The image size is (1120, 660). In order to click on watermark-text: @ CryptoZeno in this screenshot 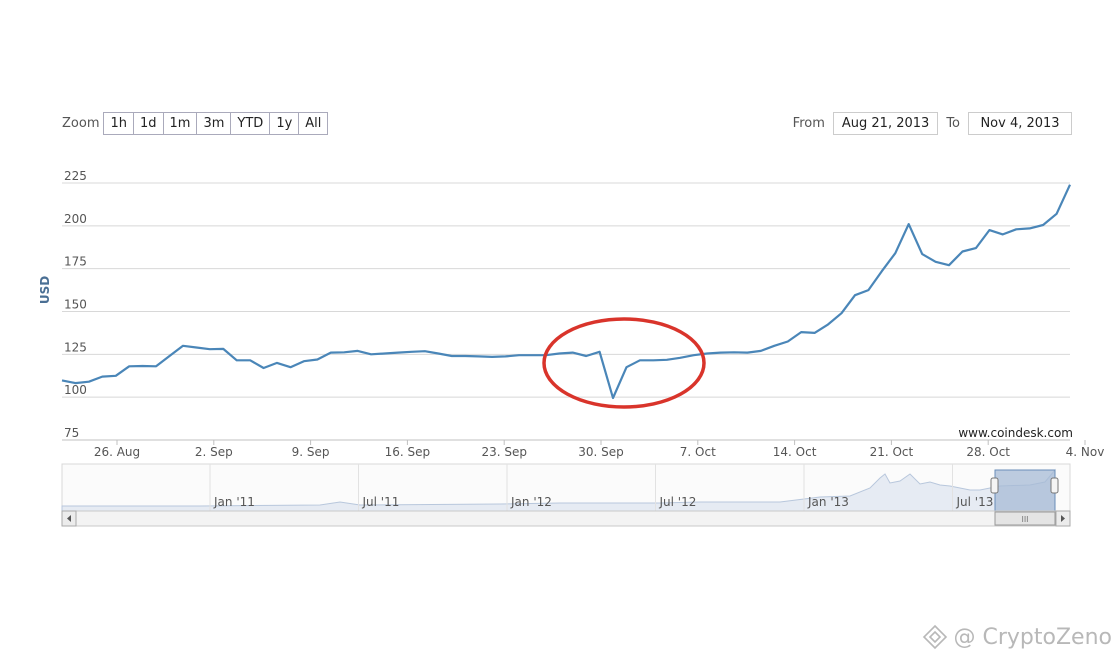, I will do `click(1032, 637)`.